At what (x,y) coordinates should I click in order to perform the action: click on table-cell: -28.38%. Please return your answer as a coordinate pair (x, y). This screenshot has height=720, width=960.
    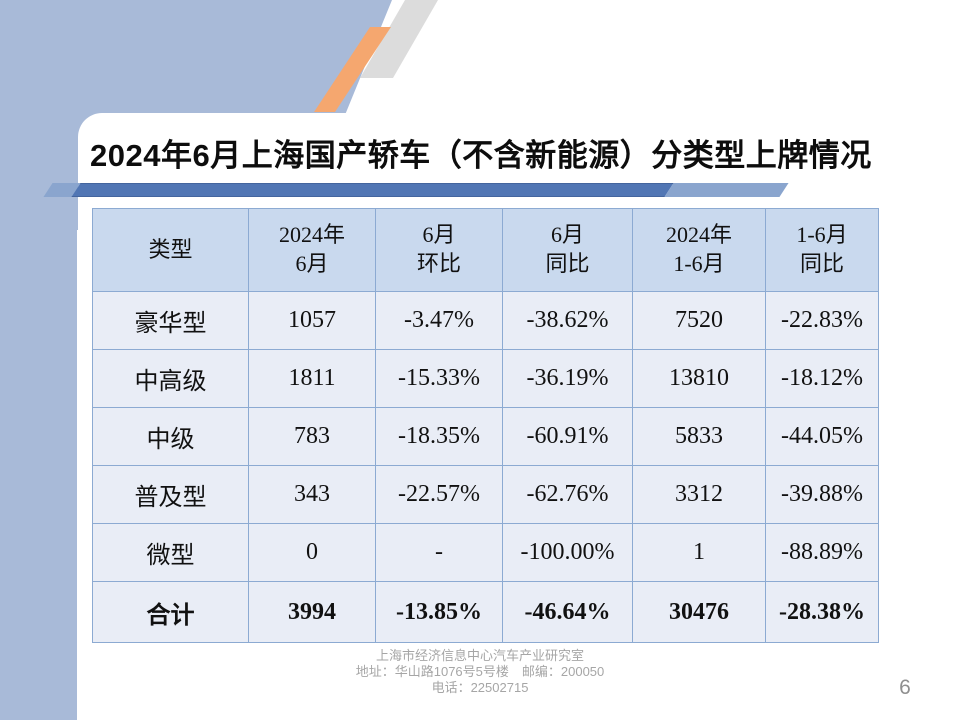
    Looking at the image, I should click on (822, 612).